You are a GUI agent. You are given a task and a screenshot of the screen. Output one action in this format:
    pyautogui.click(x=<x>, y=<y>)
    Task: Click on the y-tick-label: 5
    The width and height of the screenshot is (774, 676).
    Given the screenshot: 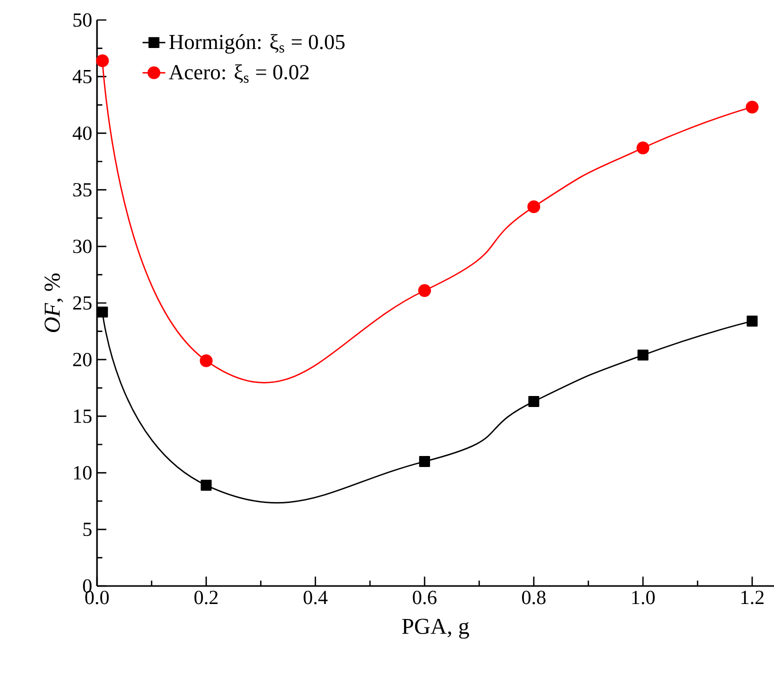 What is the action you would take?
    pyautogui.click(x=87, y=529)
    